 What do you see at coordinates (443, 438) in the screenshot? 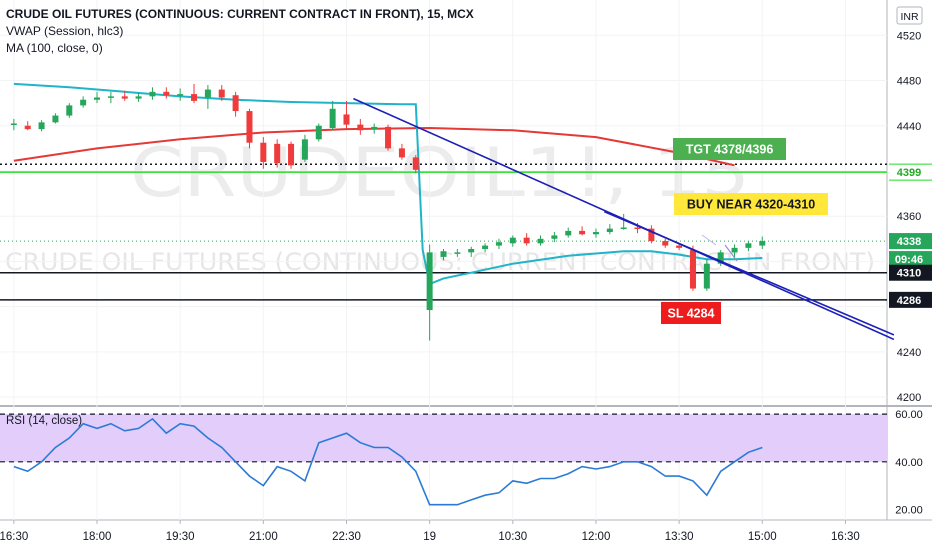
I see `rsi-band` at bounding box center [443, 438].